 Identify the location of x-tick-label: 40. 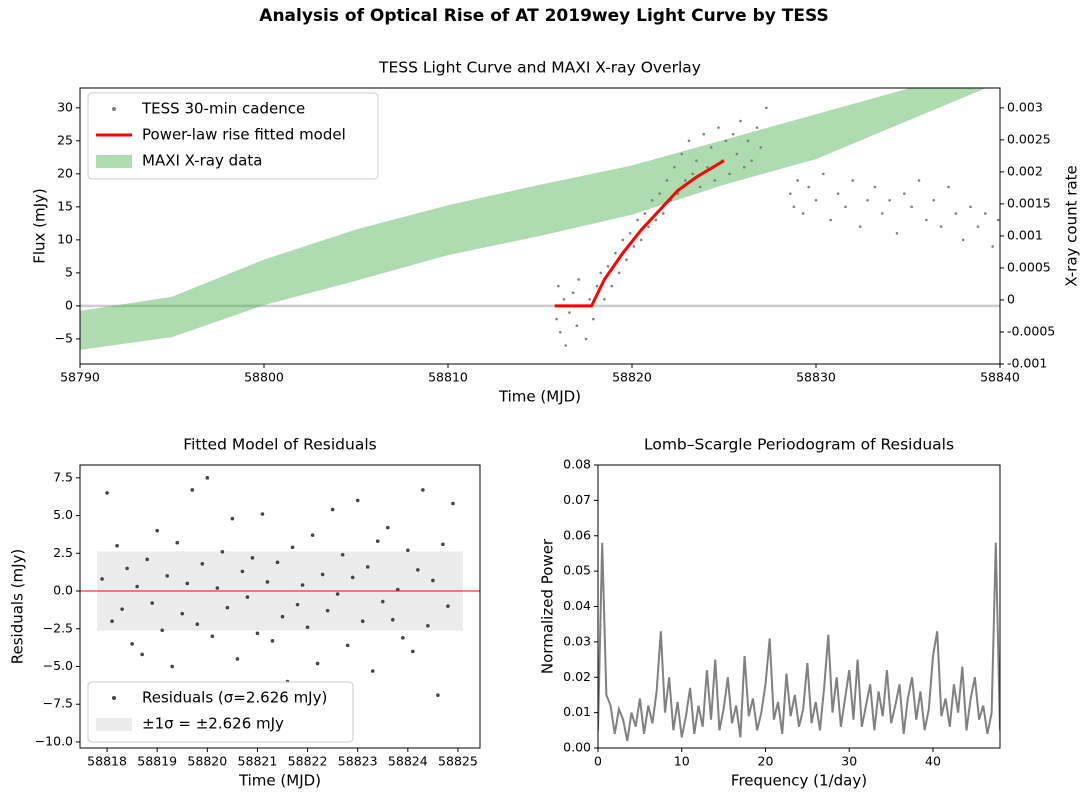
(933, 761).